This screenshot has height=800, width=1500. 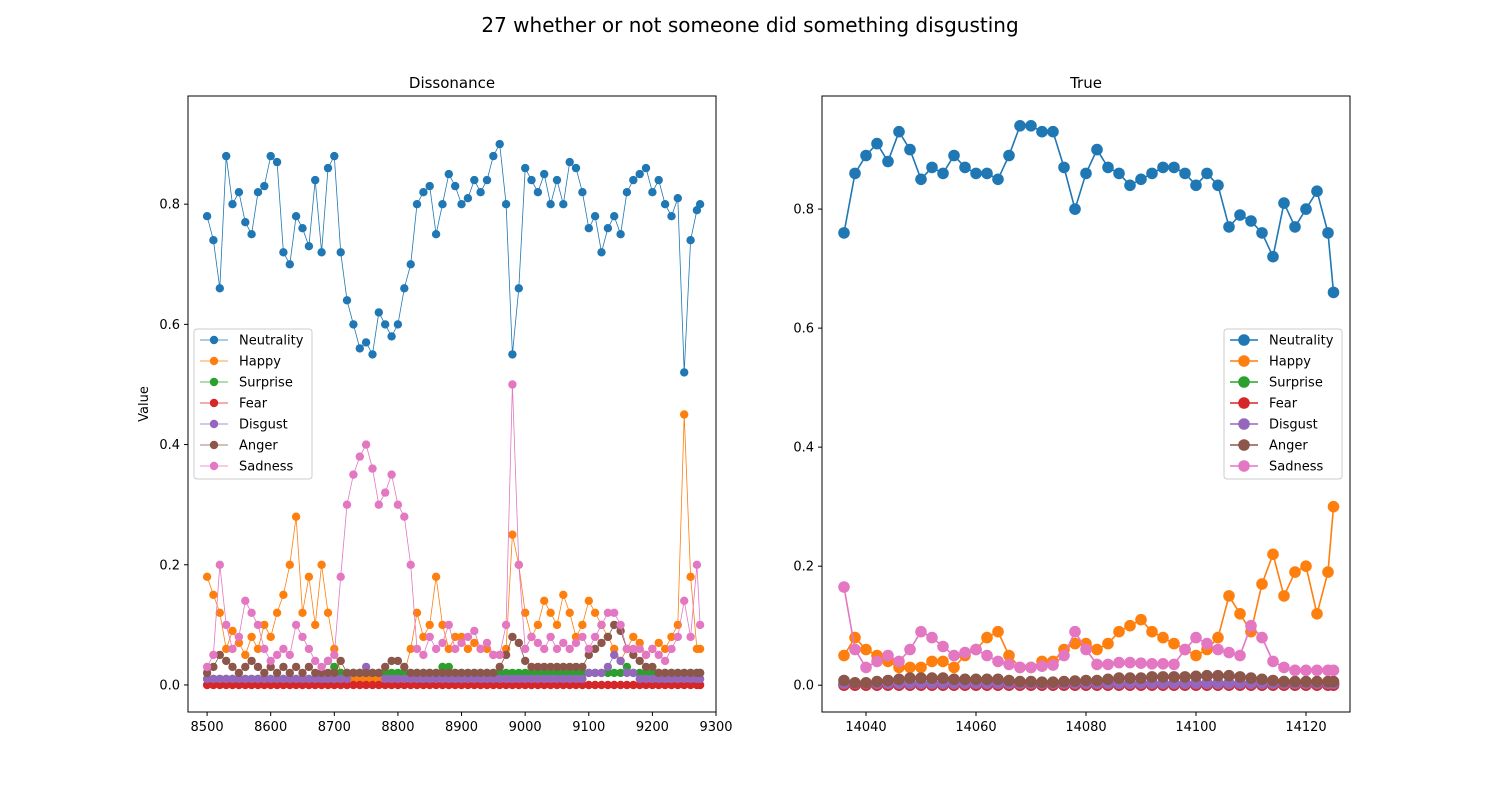 I want to click on legend-marker, so click(x=214, y=445).